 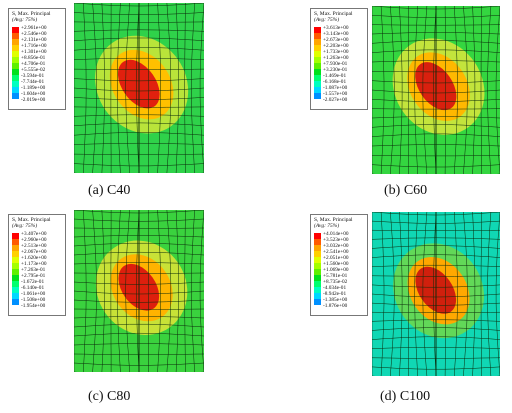 What do you see at coordinates (33, 282) in the screenshot?
I see `legend-value: -1.672e-01` at bounding box center [33, 282].